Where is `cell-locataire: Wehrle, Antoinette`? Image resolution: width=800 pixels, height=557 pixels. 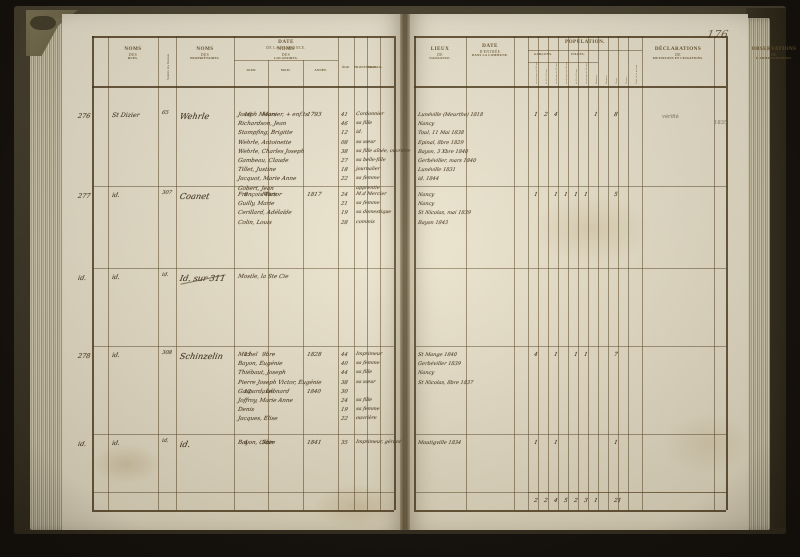
cell-locataire: Wehrle, Antoinette is located at coordinates (264, 142).